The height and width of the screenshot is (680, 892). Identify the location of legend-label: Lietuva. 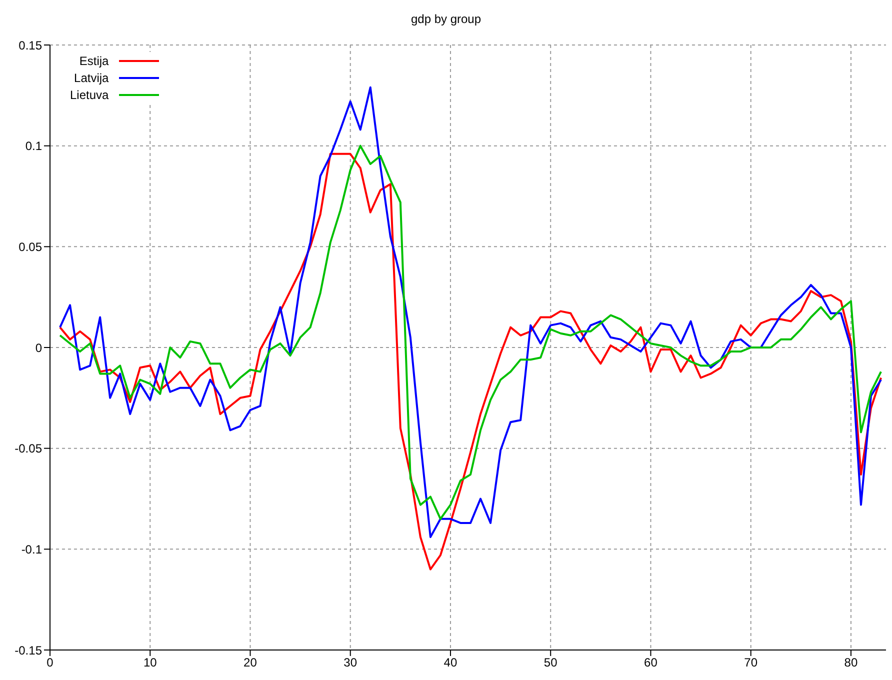
(89, 95).